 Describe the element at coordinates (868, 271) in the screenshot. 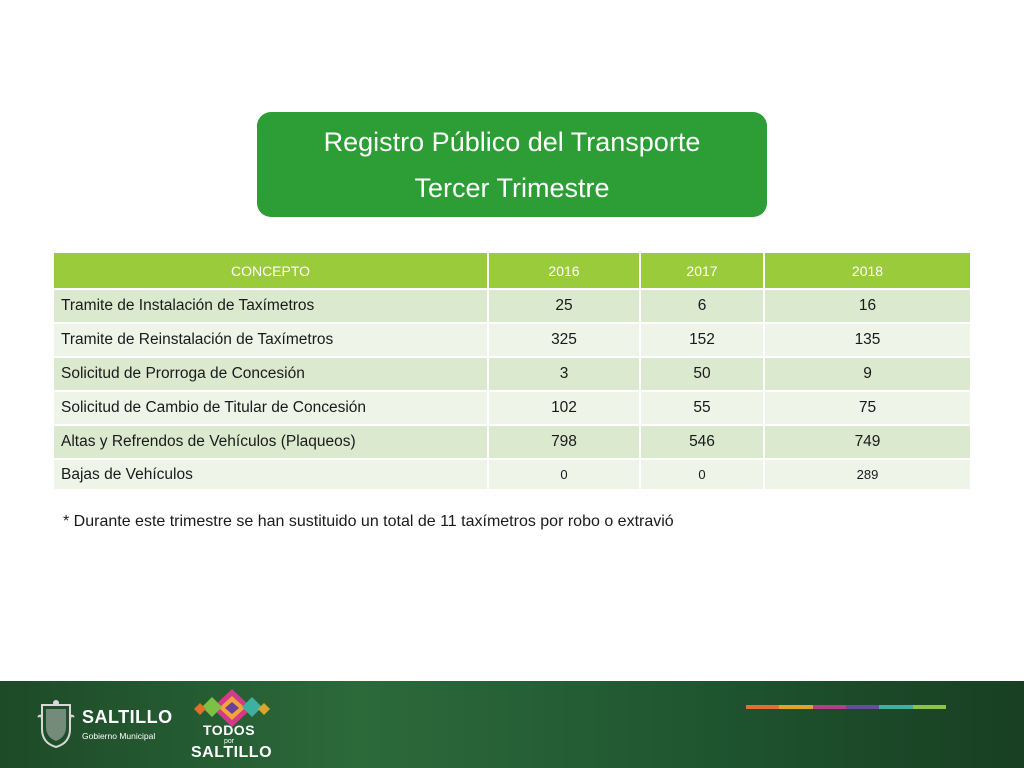

I see `column-header-2018: 2018` at that location.